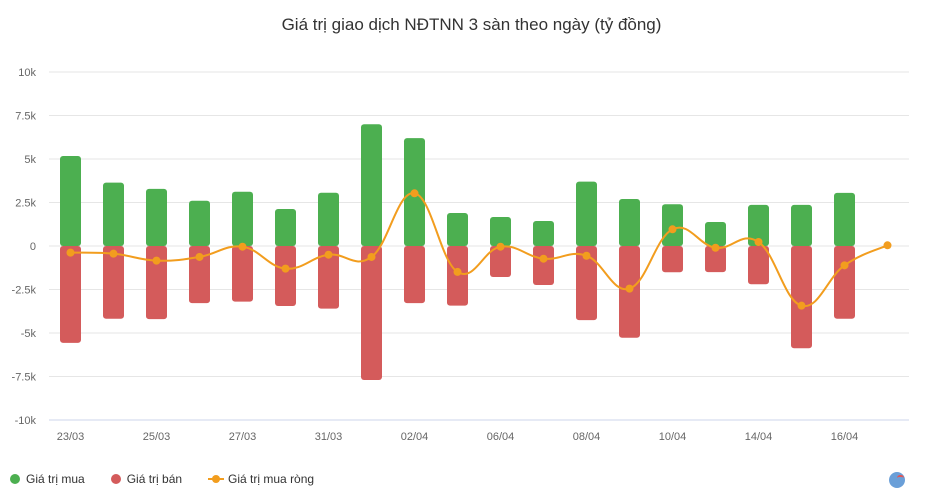 The width and height of the screenshot is (943, 501). I want to click on legend-item-sell: Giá trị bán, so click(146, 479).